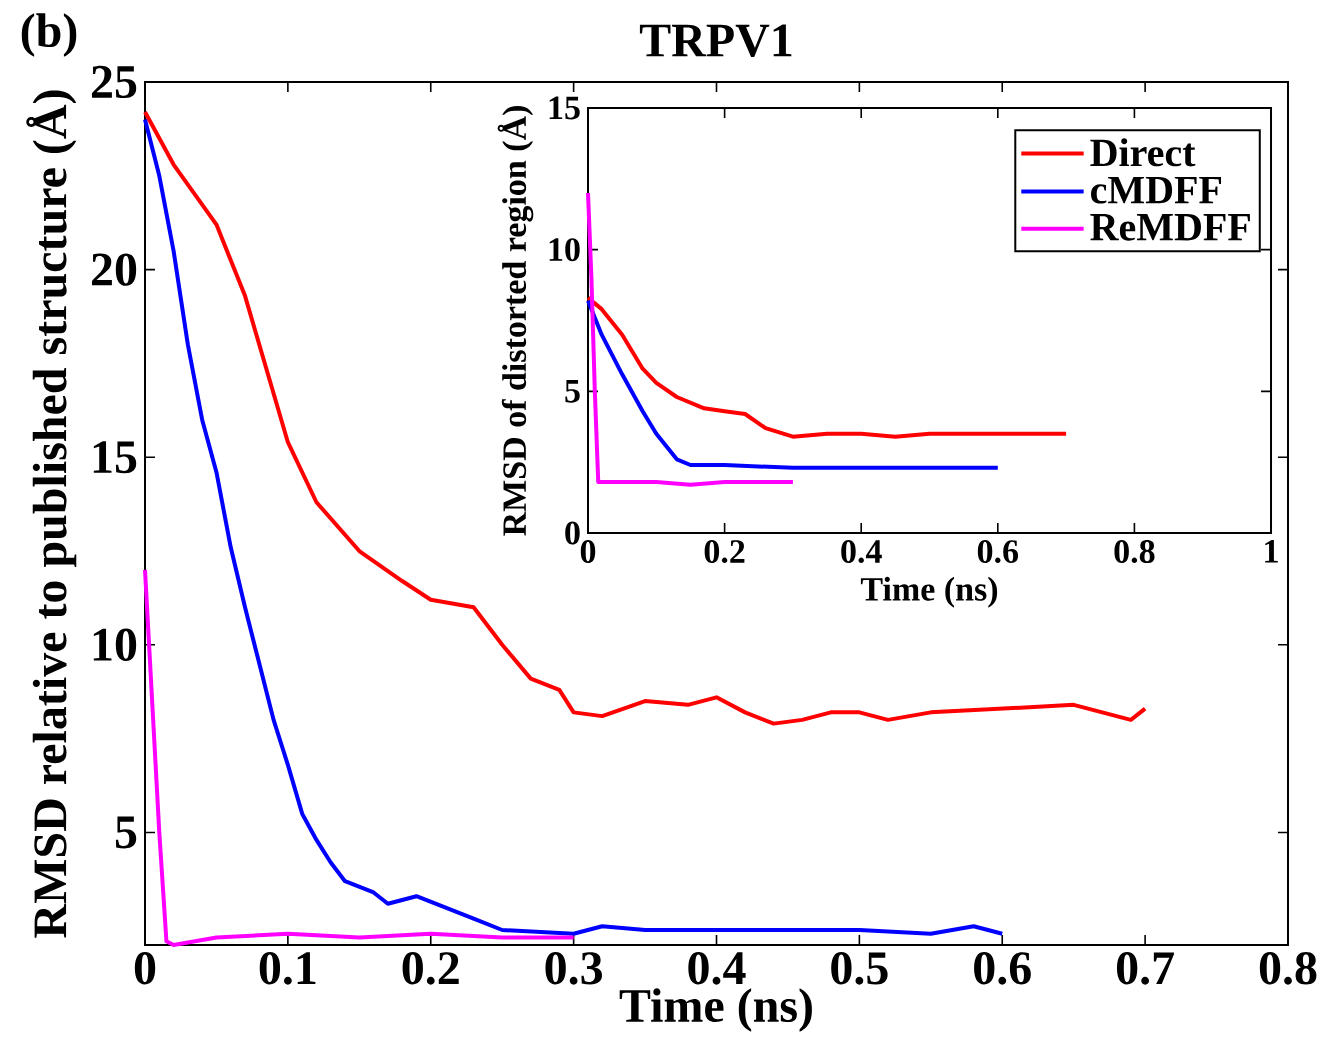  I want to click on x-tick-label: 0.5, so click(859, 968).